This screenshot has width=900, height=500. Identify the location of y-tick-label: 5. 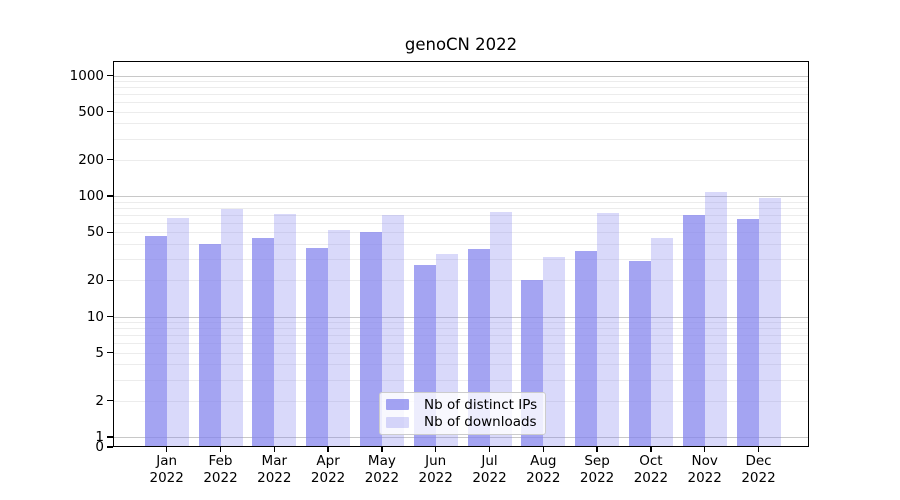
(99, 352).